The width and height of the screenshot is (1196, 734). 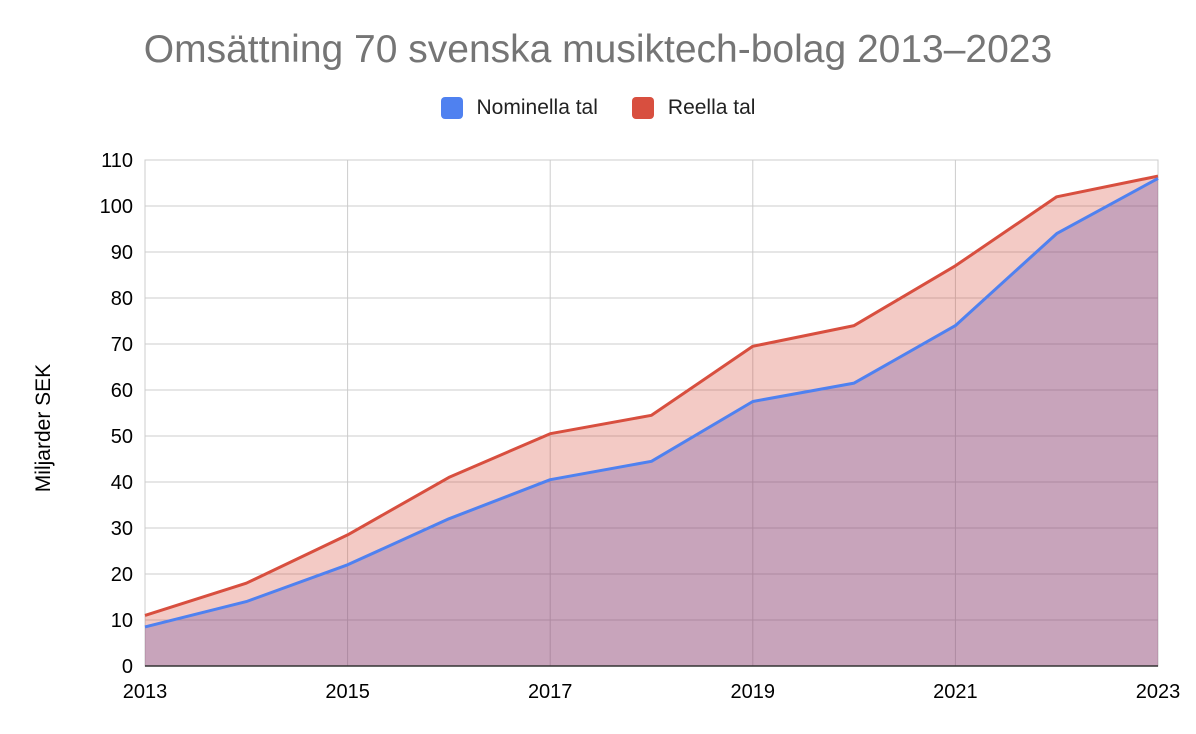 I want to click on legend-item-nominal: Nominella tal, so click(x=519, y=108).